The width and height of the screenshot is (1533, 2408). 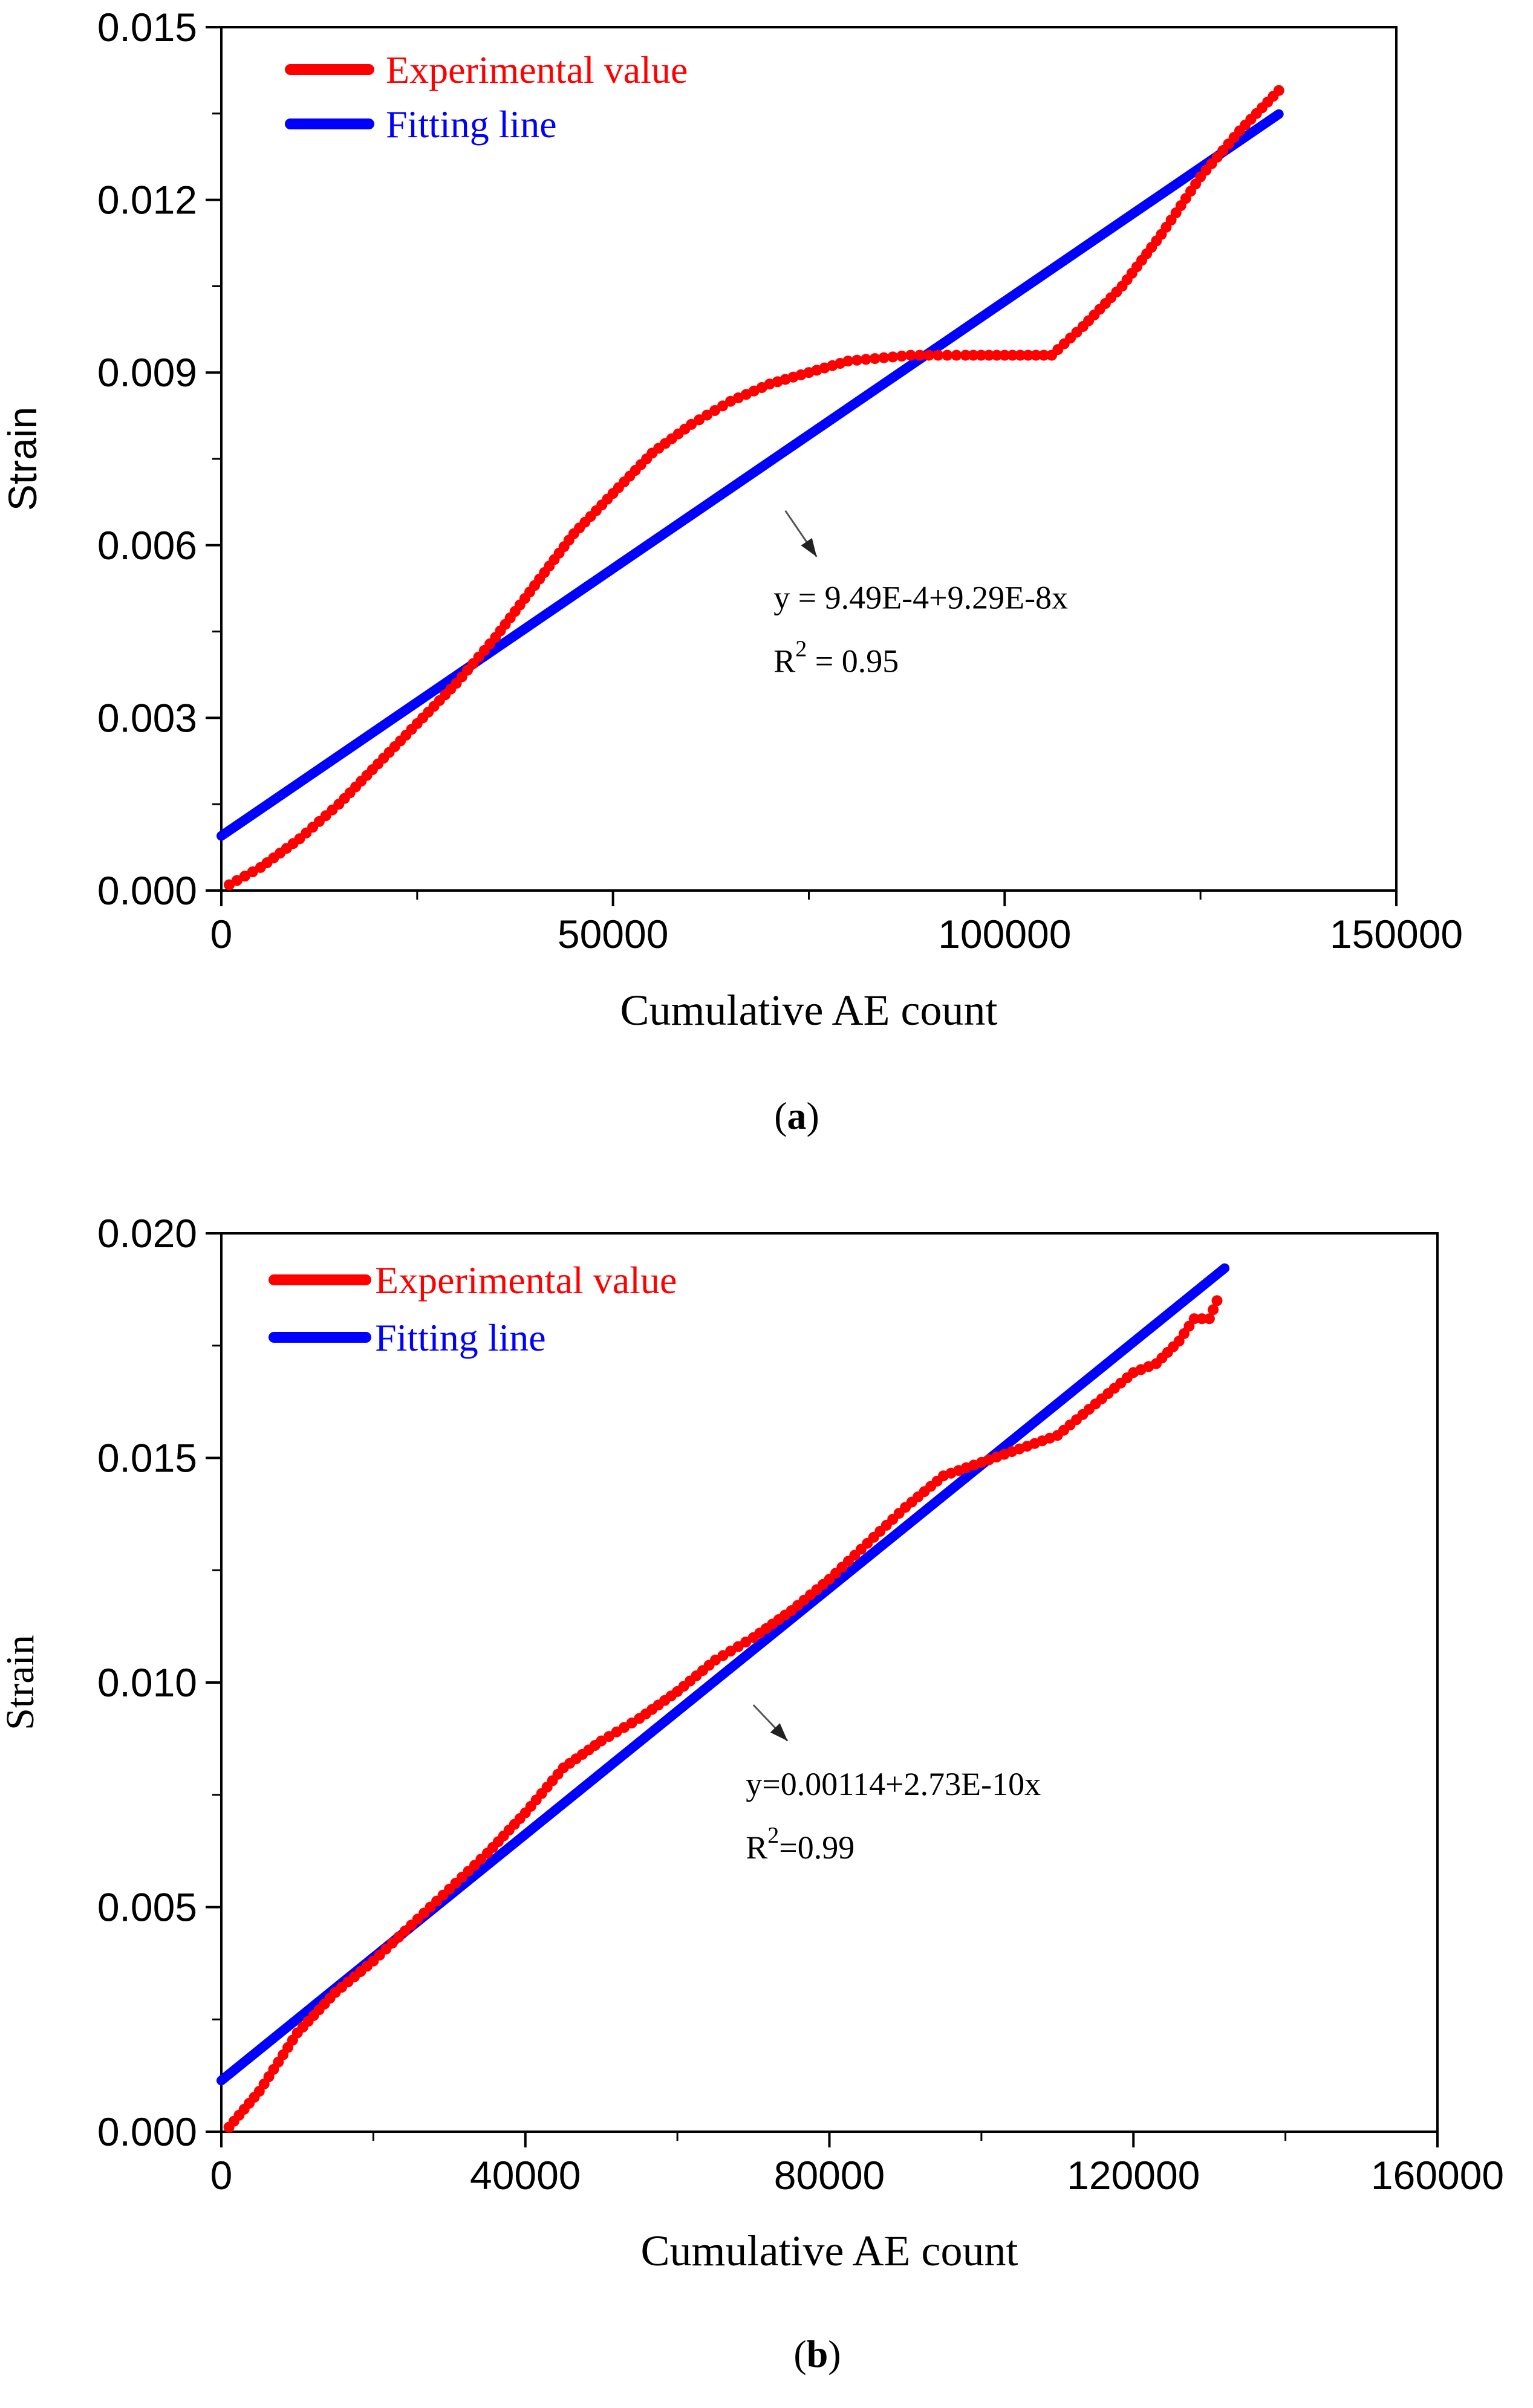 I want to click on panel-caption: (a), so click(x=797, y=1115).